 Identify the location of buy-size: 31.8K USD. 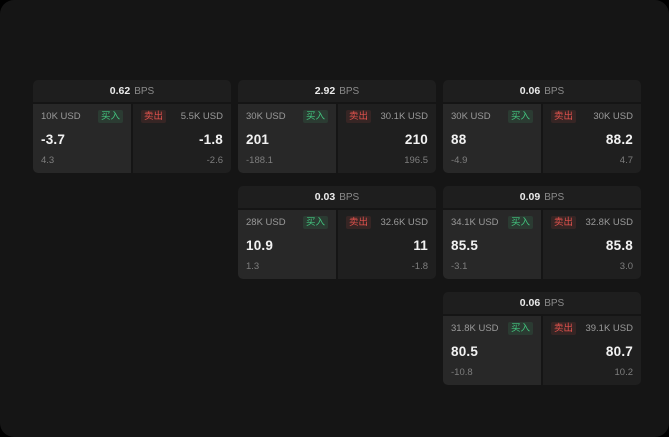
(475, 329).